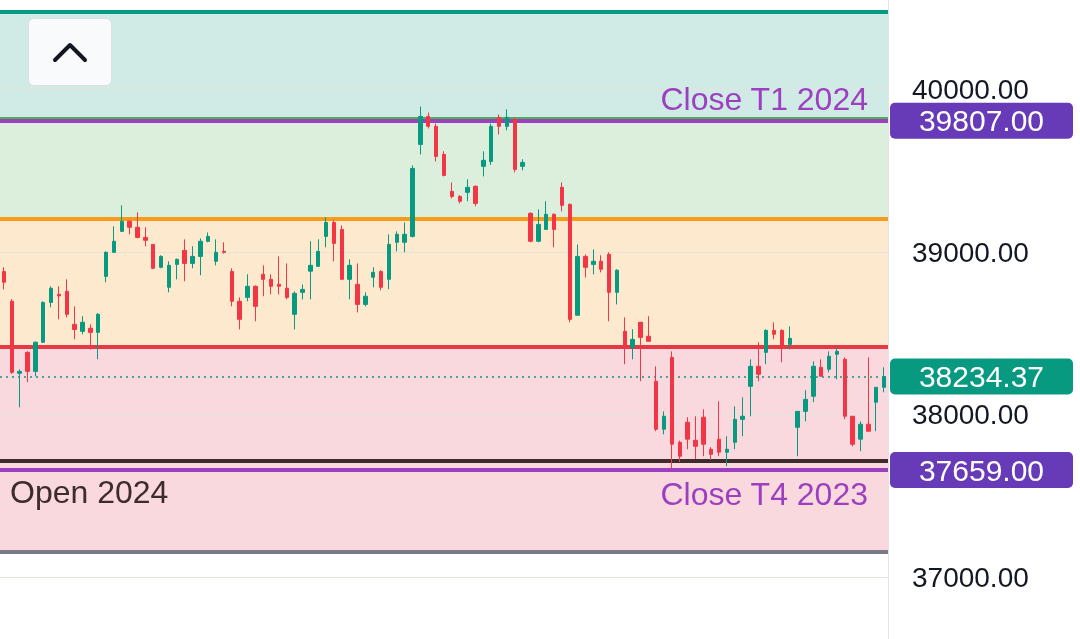 Image resolution: width=1080 pixels, height=639 pixels. I want to click on ref-line-label: Open 2024, so click(89, 492).